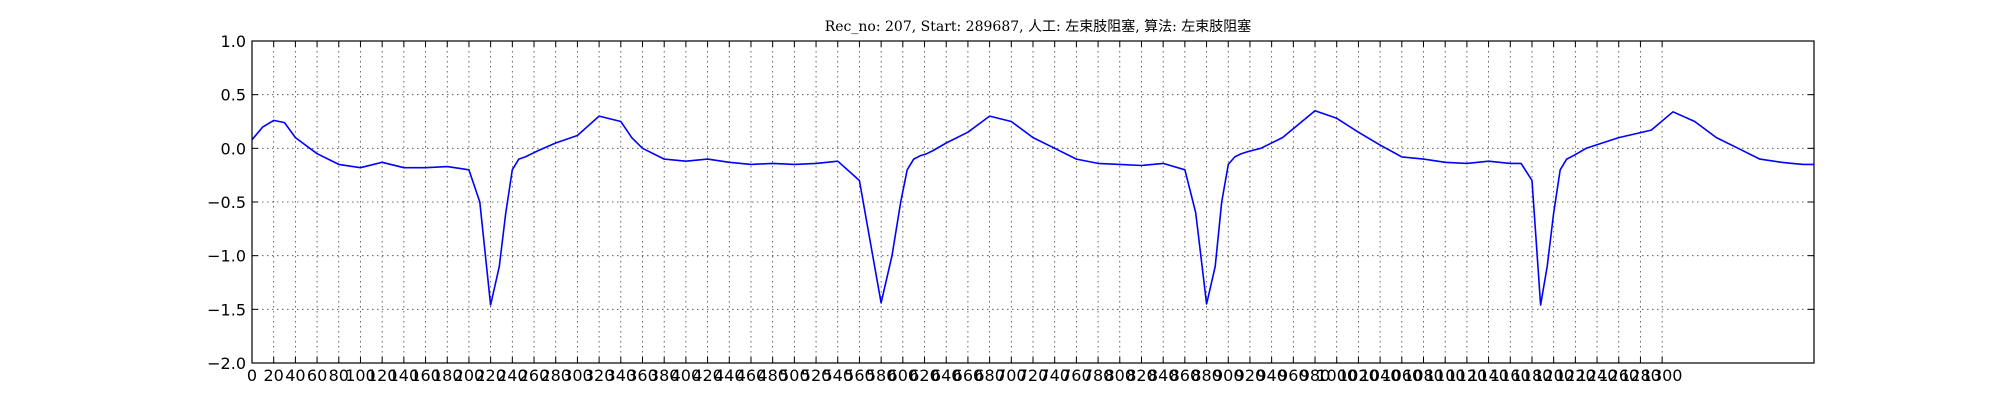 The image size is (2000, 400). What do you see at coordinates (707, 375) in the screenshot?
I see `x-tick-label: 420` at bounding box center [707, 375].